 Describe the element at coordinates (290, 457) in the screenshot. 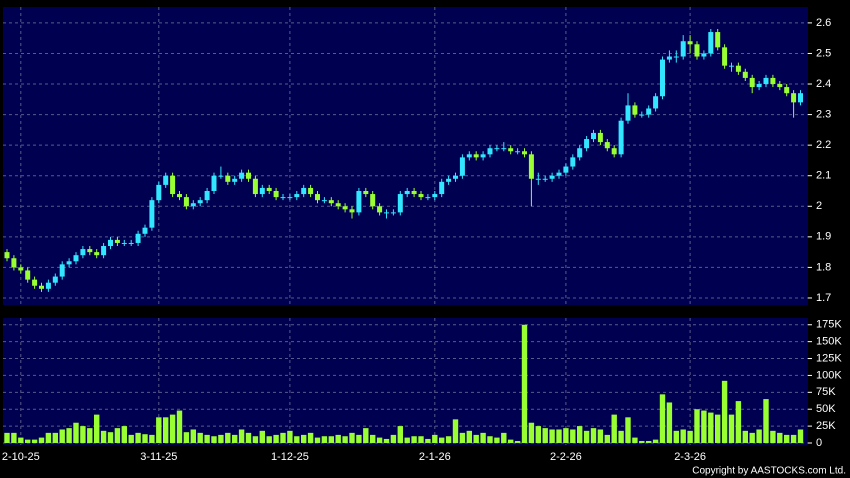

I see `x-tick-label: 1-12-25` at that location.